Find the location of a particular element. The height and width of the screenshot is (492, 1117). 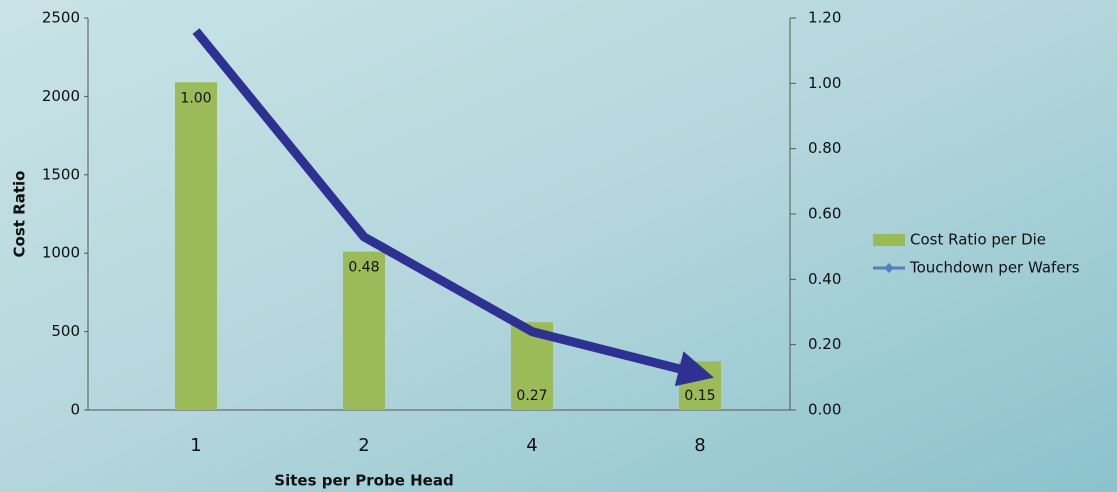

legend-marker is located at coordinates (889, 268).